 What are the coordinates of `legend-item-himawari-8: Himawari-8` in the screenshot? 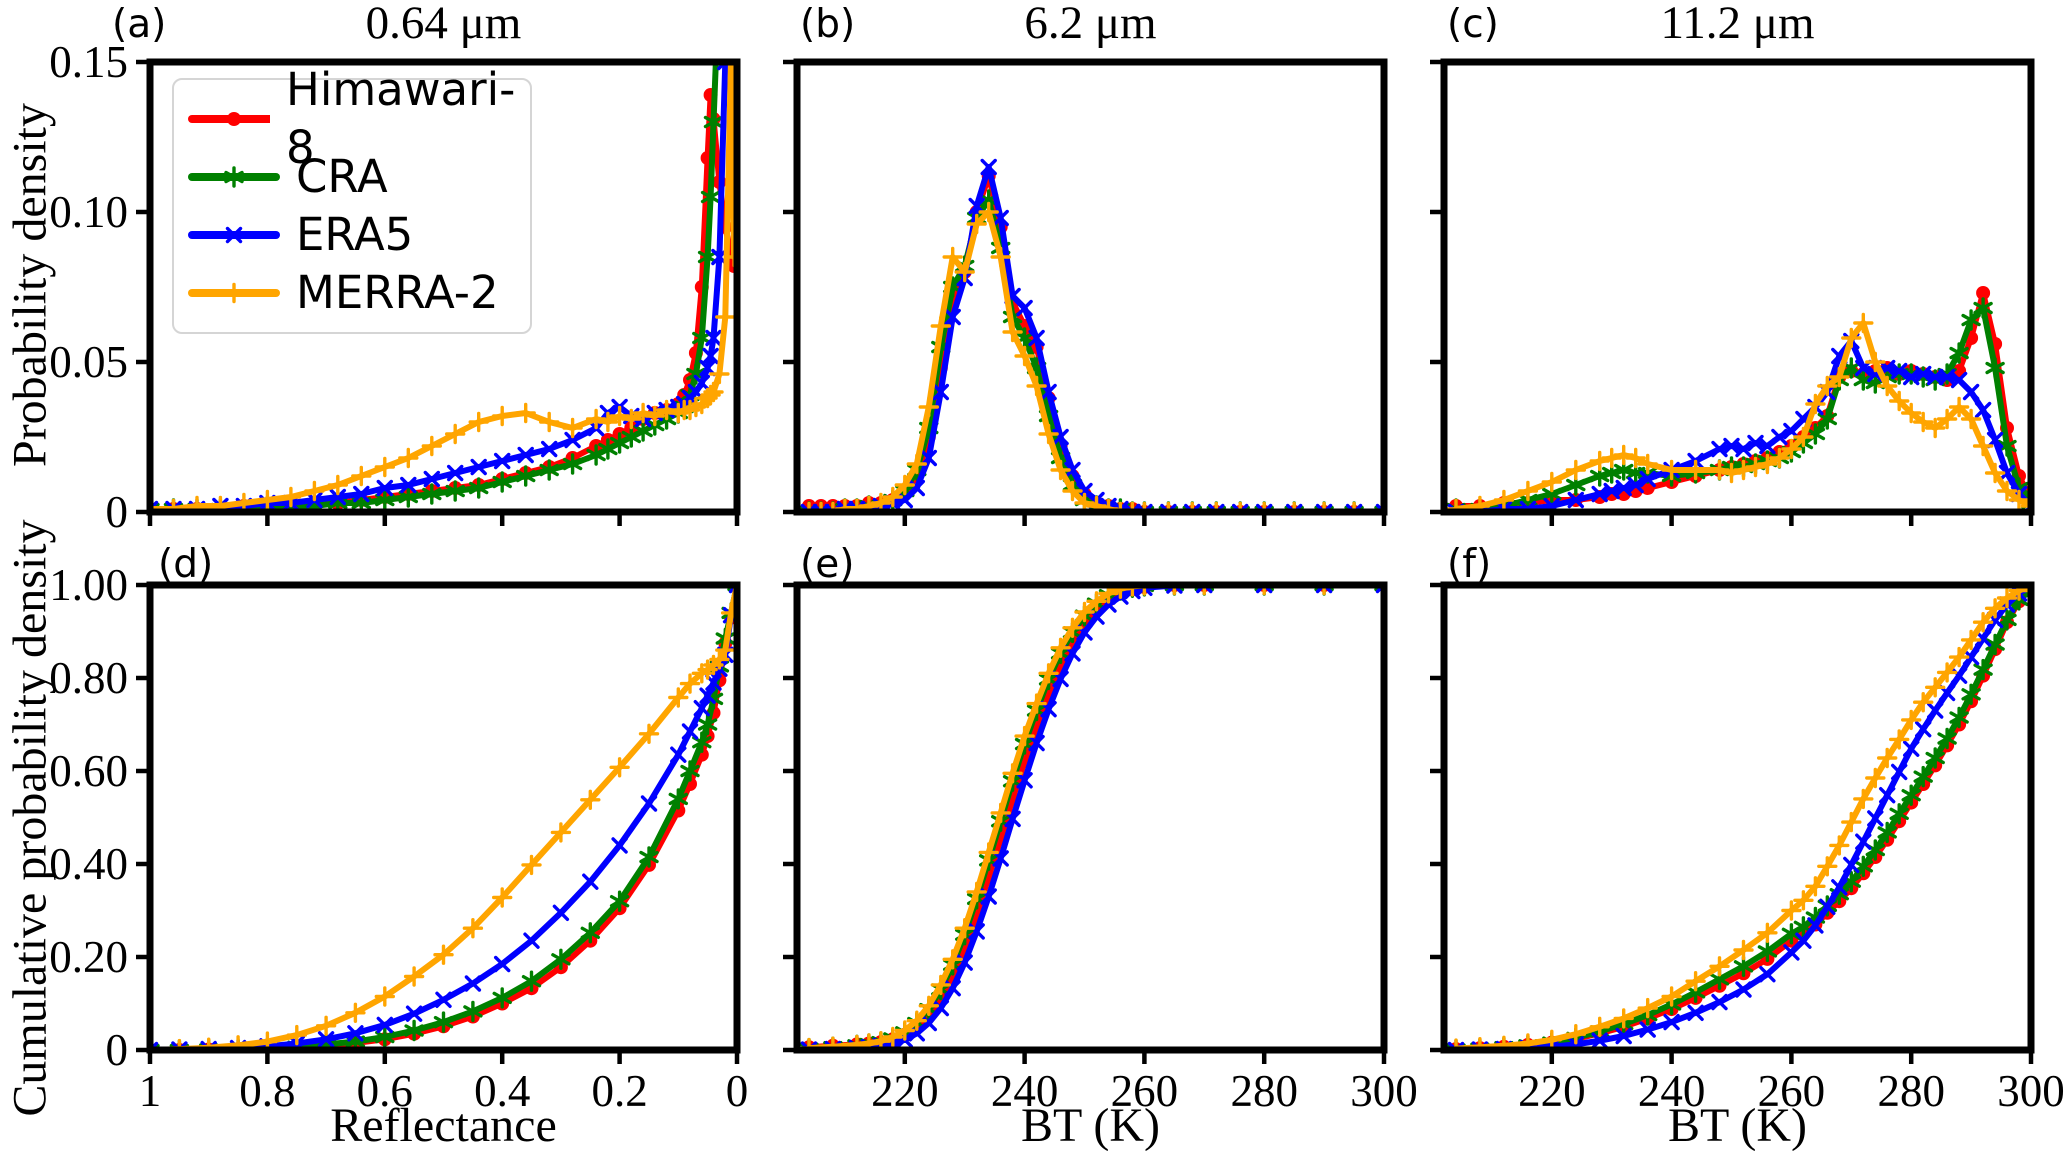 It's located at (352, 118).